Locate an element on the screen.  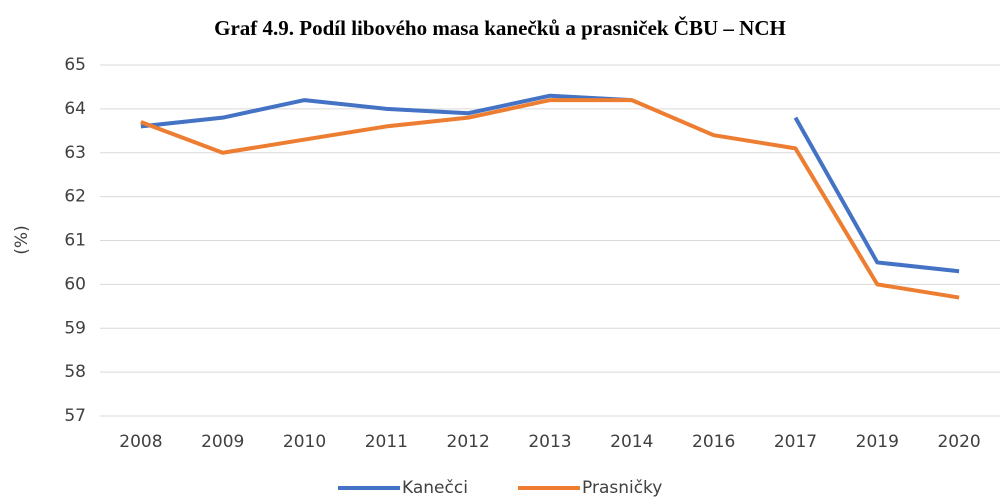
x-tick-label: 2013 is located at coordinates (549, 442).